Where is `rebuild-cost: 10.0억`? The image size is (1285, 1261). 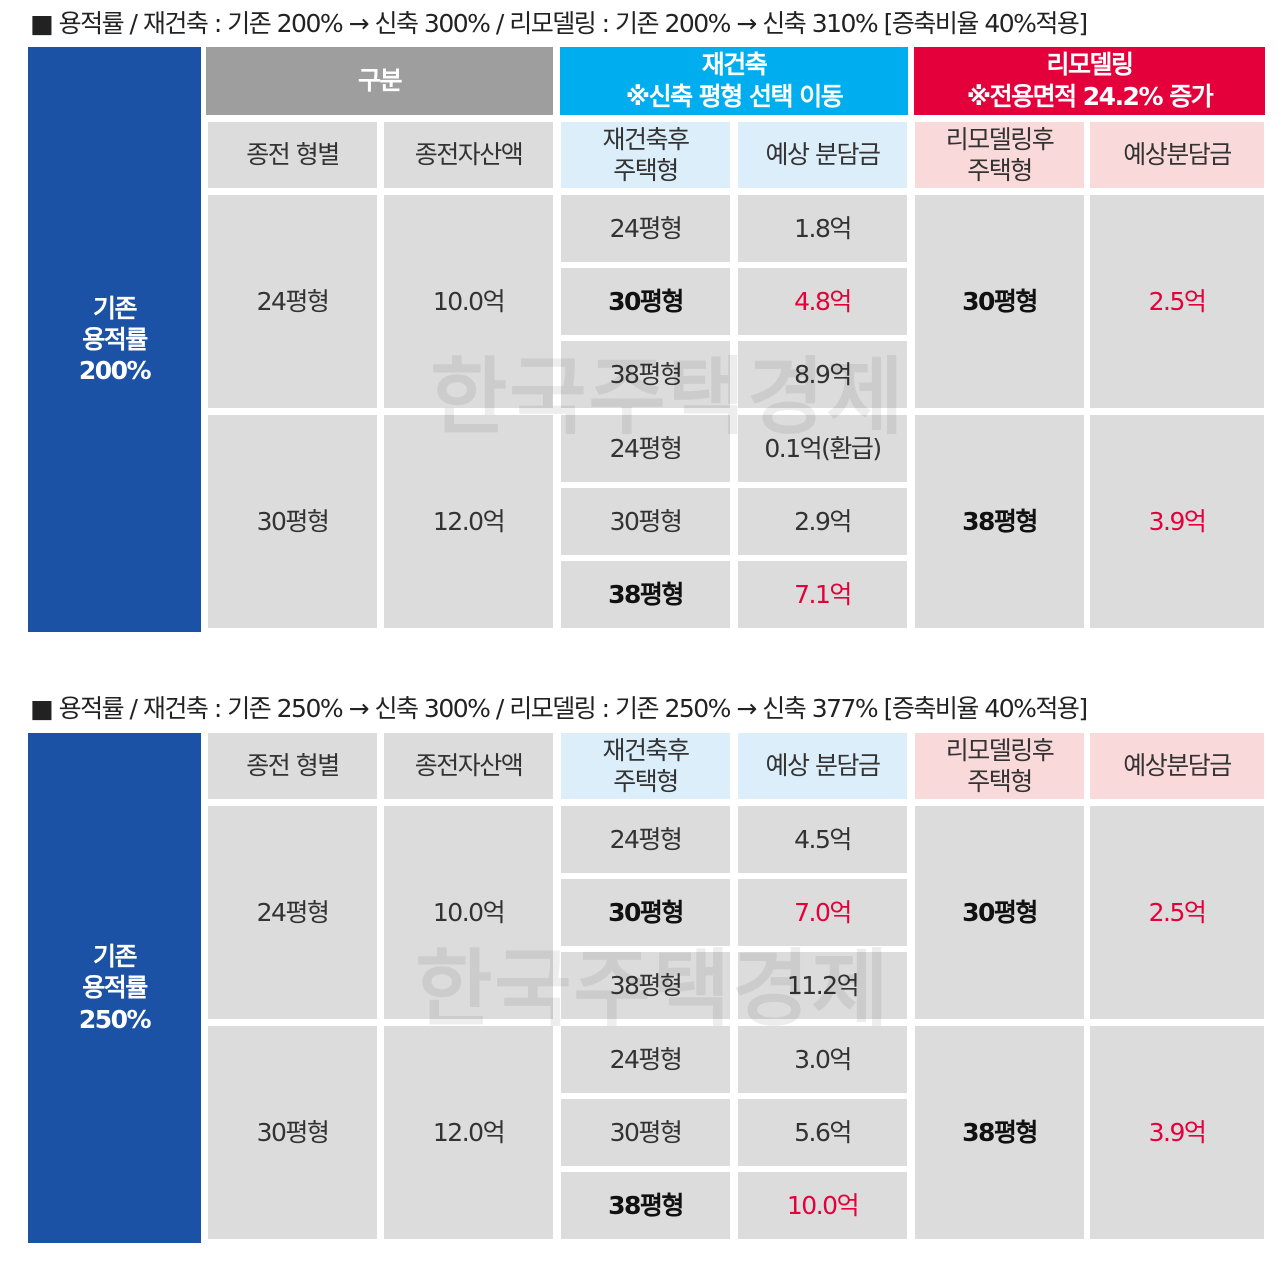
rebuild-cost: 10.0억 is located at coordinates (822, 1205).